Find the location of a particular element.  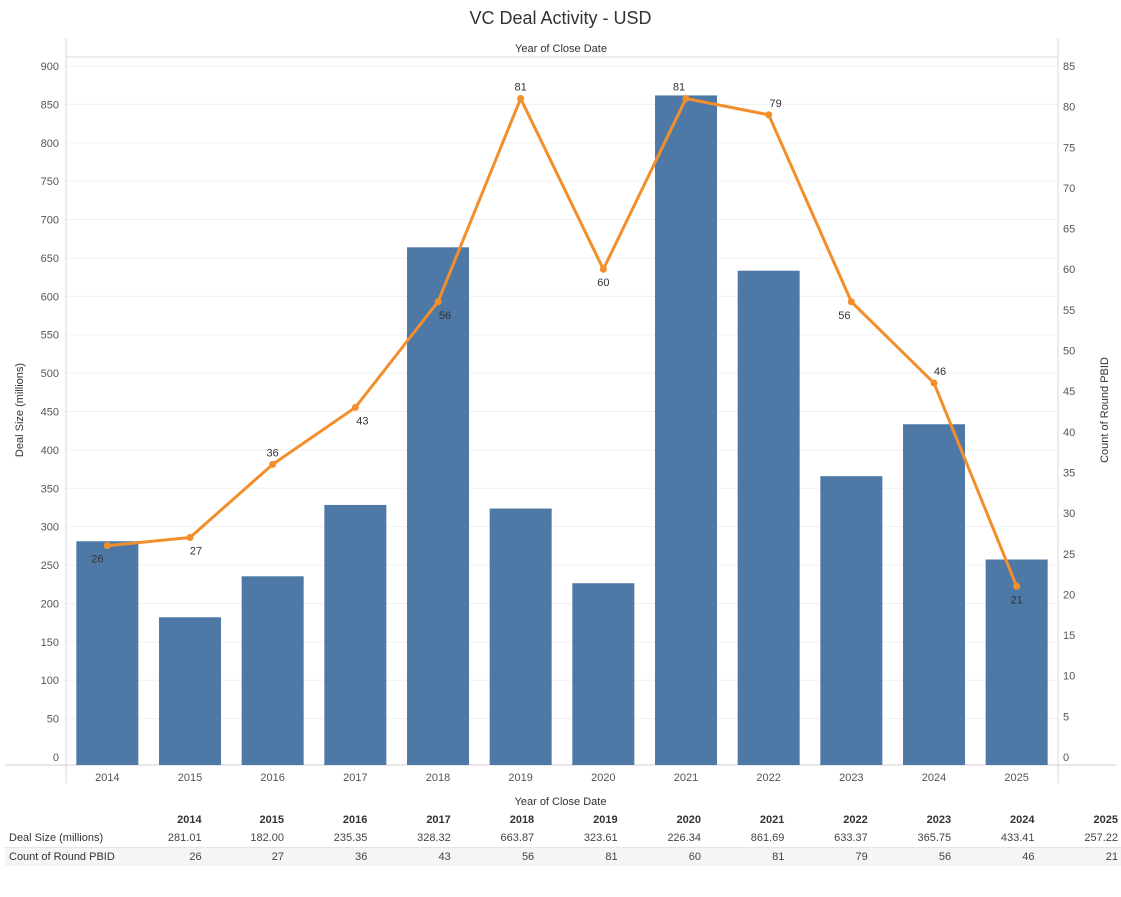

x-tick-label: 2021 is located at coordinates (686, 778).